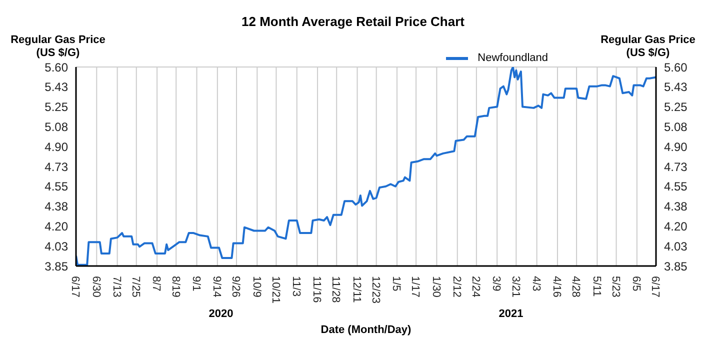 The width and height of the screenshot is (706, 345). I want to click on y-tick-label: 4.03, so click(56, 246).